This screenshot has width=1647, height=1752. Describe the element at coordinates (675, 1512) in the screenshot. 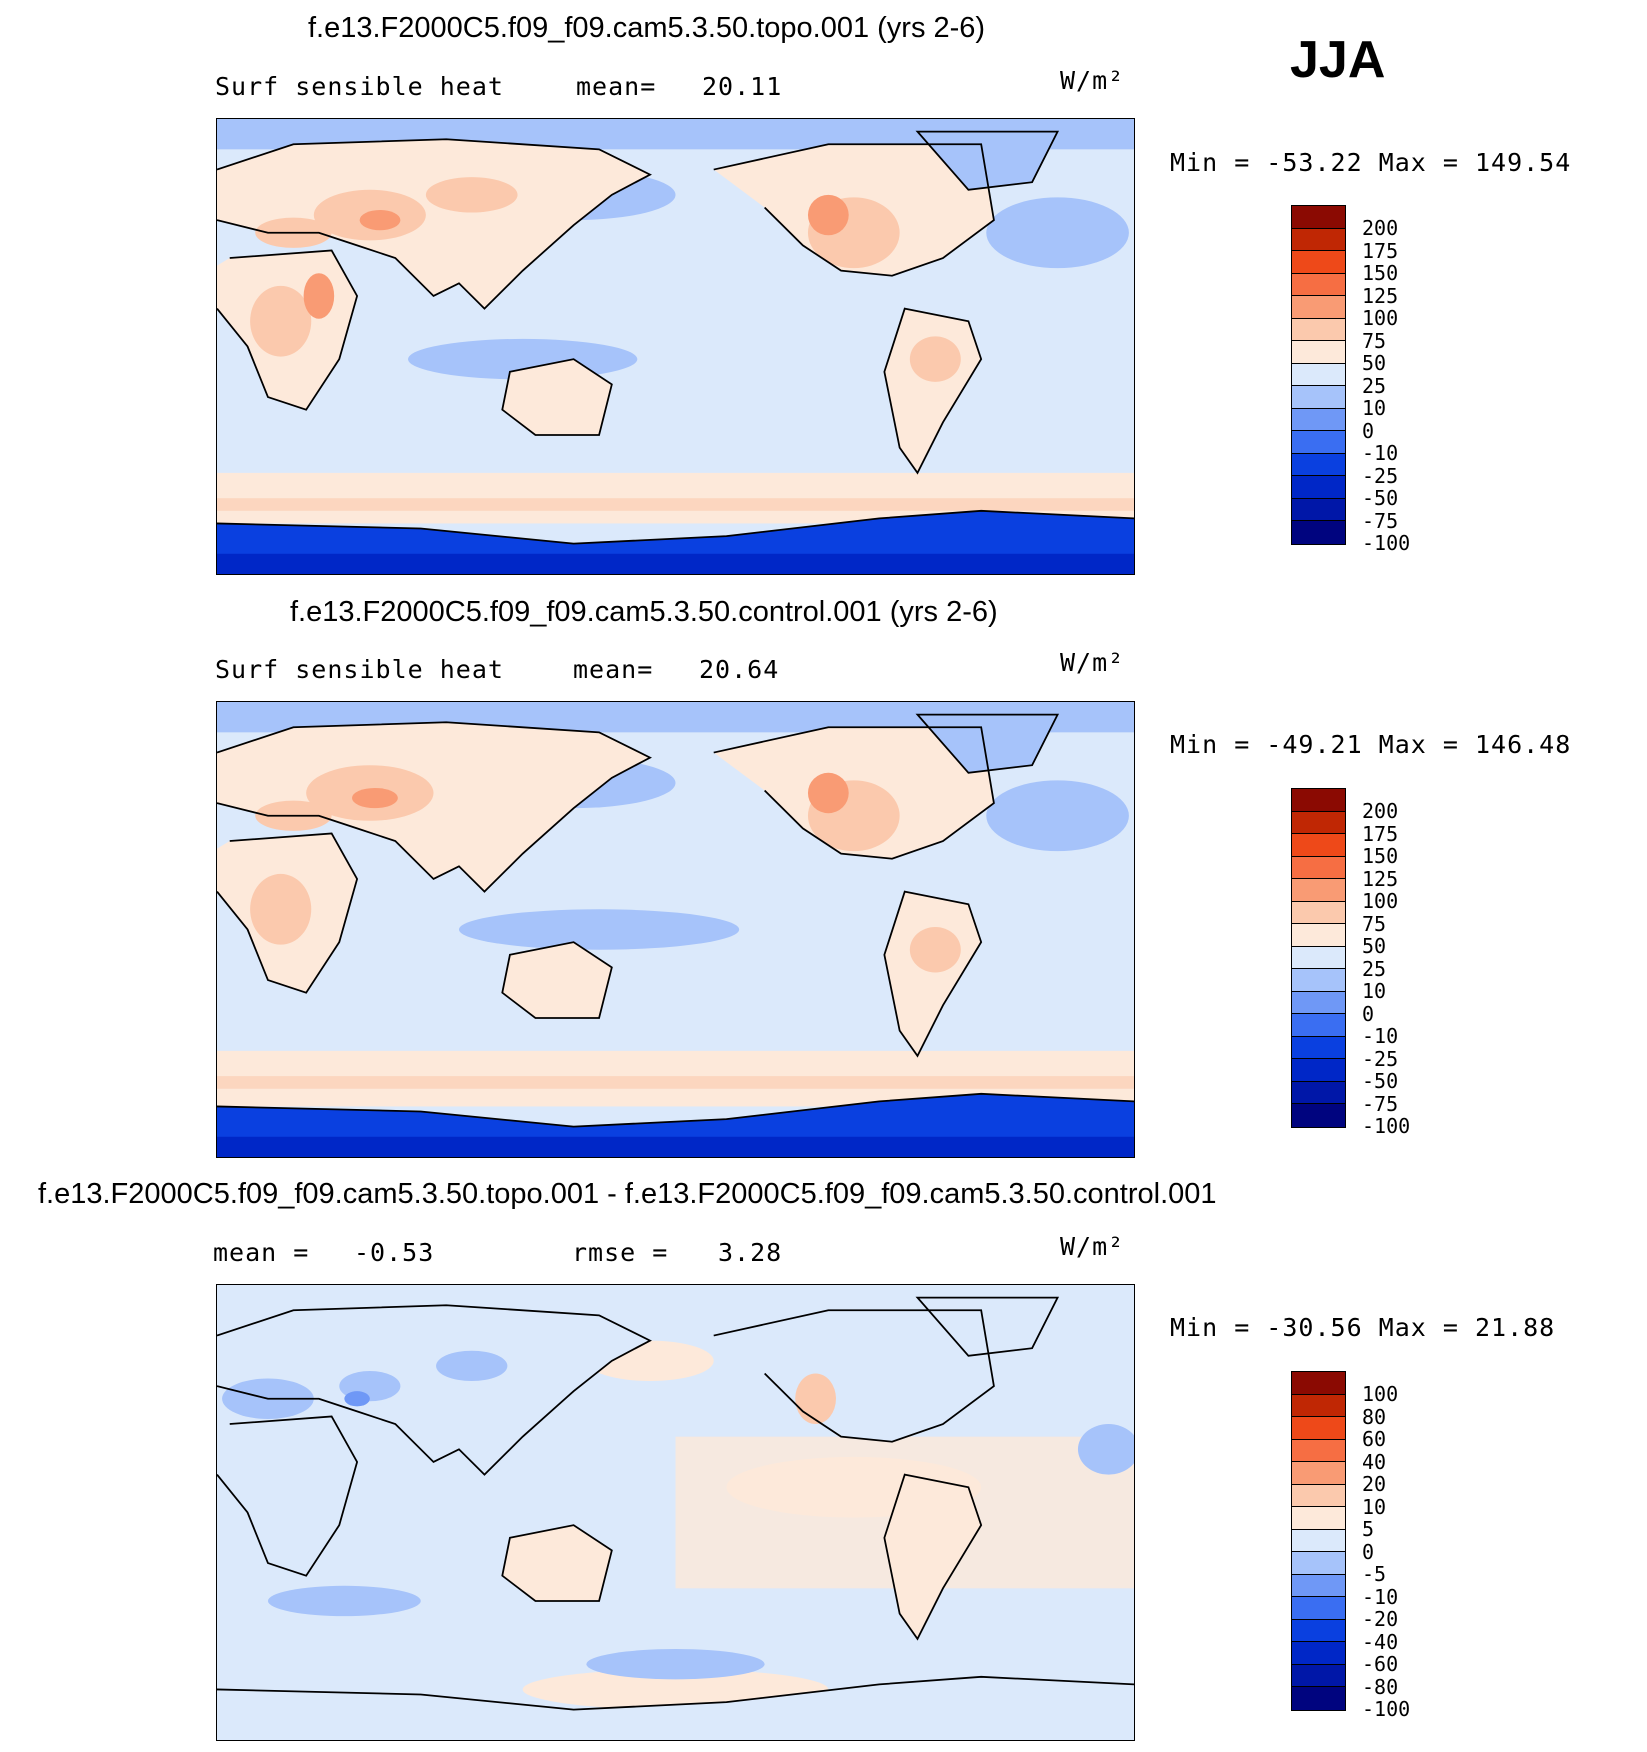

I see `panel-3-map` at that location.